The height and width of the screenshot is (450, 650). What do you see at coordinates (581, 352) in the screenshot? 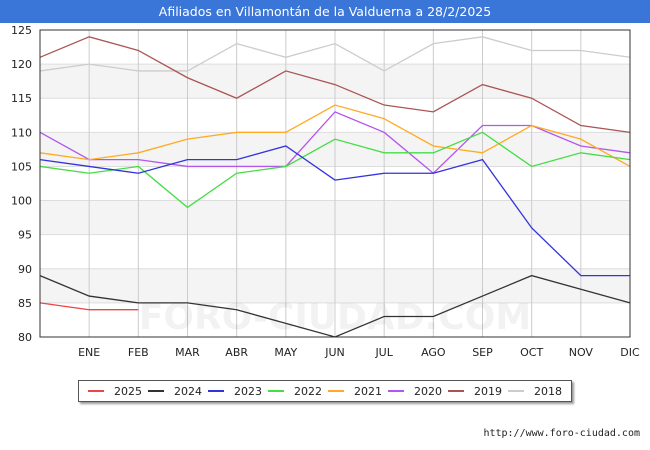
I see `x-tick-label: NOV` at bounding box center [581, 352].